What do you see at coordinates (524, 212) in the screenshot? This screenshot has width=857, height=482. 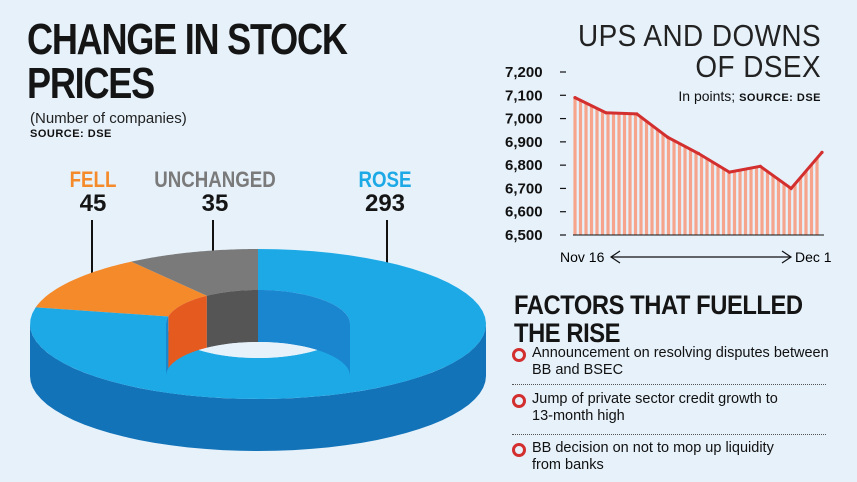 I see `y-tick-label: 6,600` at bounding box center [524, 212].